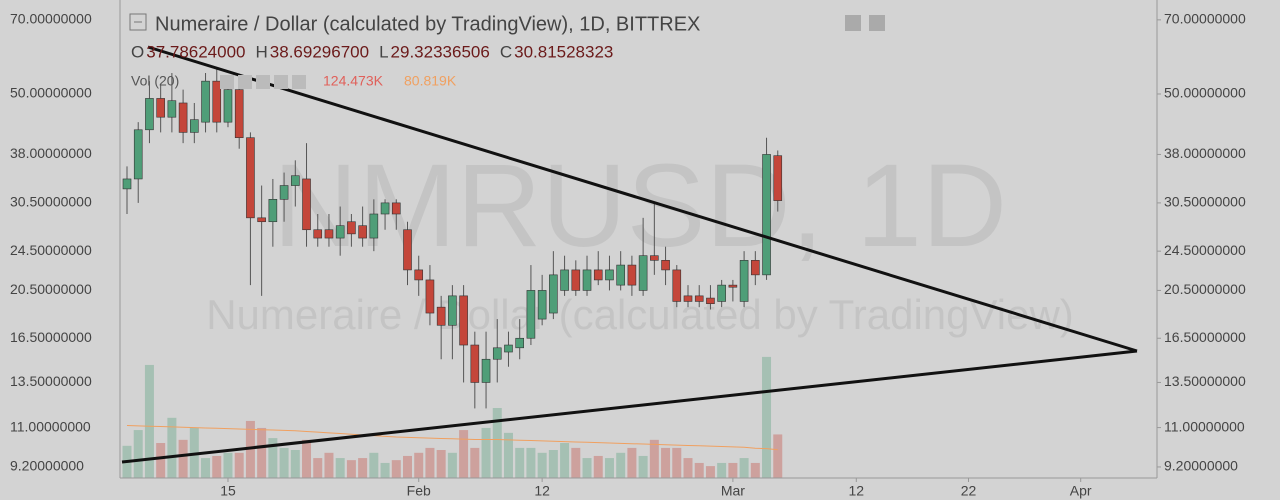 The width and height of the screenshot is (1280, 500). I want to click on x-tick-label: 22, so click(969, 491).